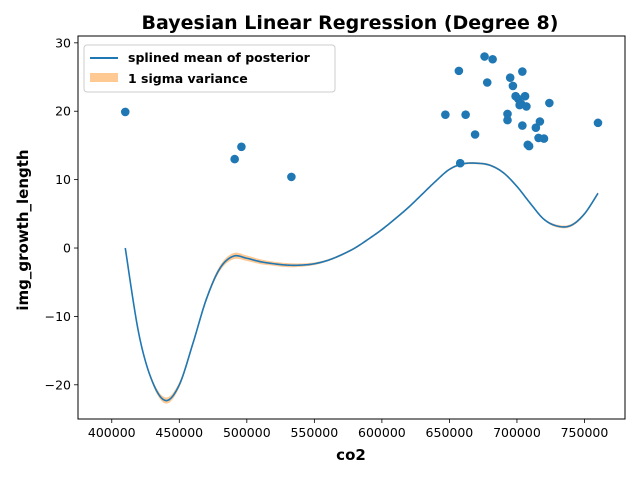 Image resolution: width=640 pixels, height=480 pixels. What do you see at coordinates (314, 432) in the screenshot?
I see `x-tick-label: 550000` at bounding box center [314, 432].